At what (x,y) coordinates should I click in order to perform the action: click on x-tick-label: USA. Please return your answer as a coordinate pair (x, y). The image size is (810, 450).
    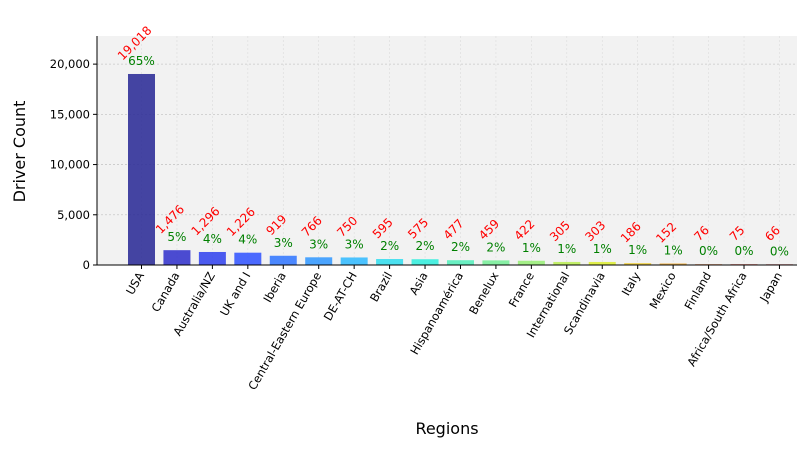
    Looking at the image, I should click on (135, 283).